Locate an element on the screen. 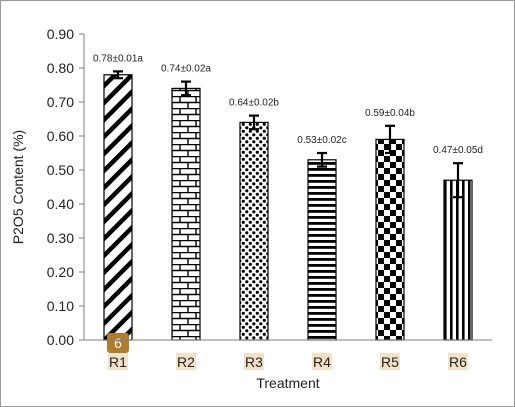 The image size is (515, 407). y-tick-label: 0.40 is located at coordinates (60, 204).